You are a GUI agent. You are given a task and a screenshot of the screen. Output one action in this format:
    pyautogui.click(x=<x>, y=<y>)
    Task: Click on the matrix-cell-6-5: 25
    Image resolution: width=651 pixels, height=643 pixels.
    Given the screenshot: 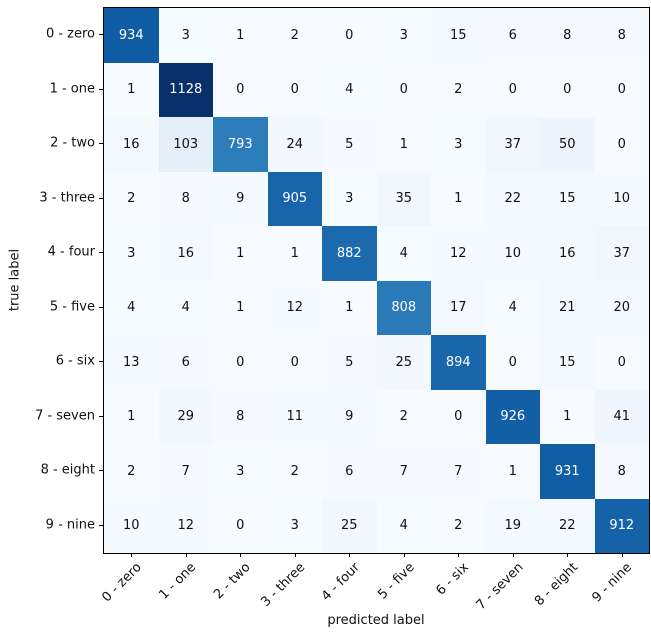 What is the action you would take?
    pyautogui.click(x=403, y=362)
    